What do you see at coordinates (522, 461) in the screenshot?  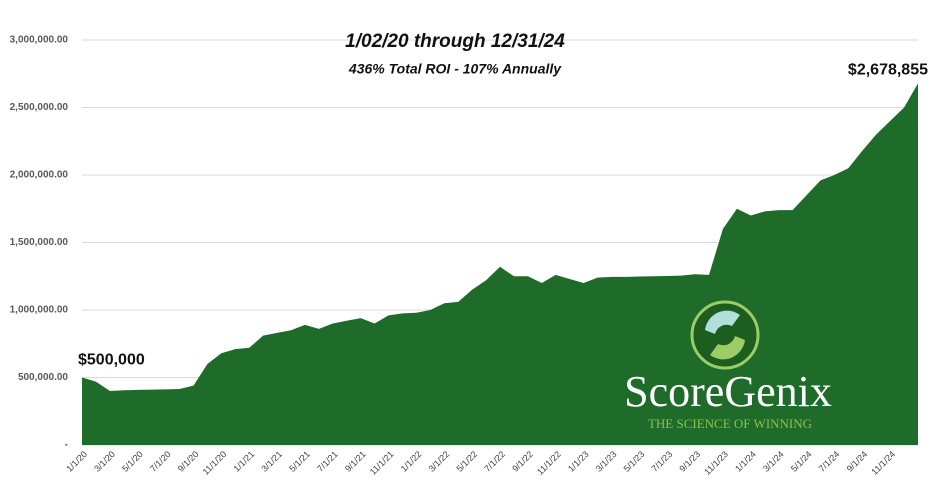 I see `x-tick-label: 9/1/22` at bounding box center [522, 461].